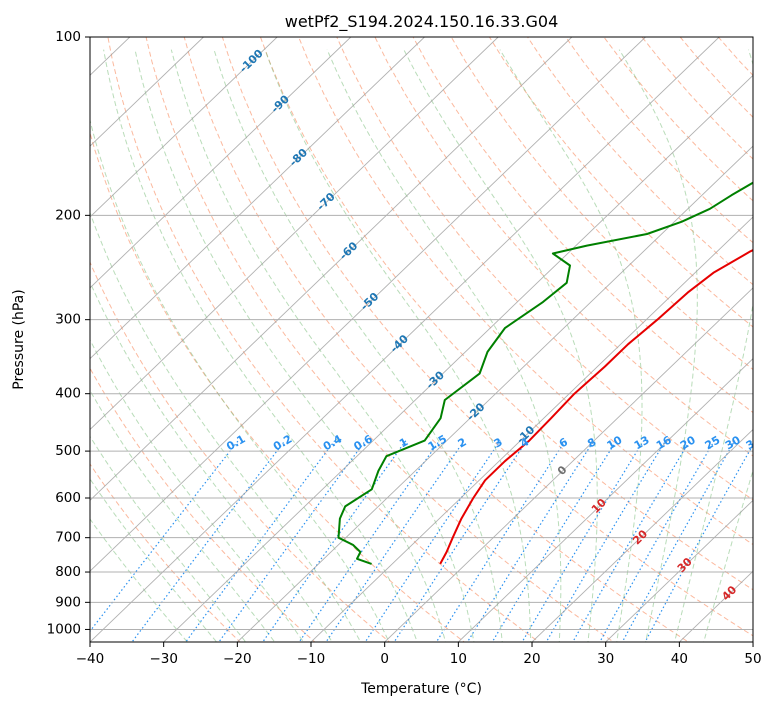 Image resolution: width=775 pixels, height=708 pixels. What do you see at coordinates (752, 659) in the screenshot?
I see `x-tick-label: 50` at bounding box center [752, 659].